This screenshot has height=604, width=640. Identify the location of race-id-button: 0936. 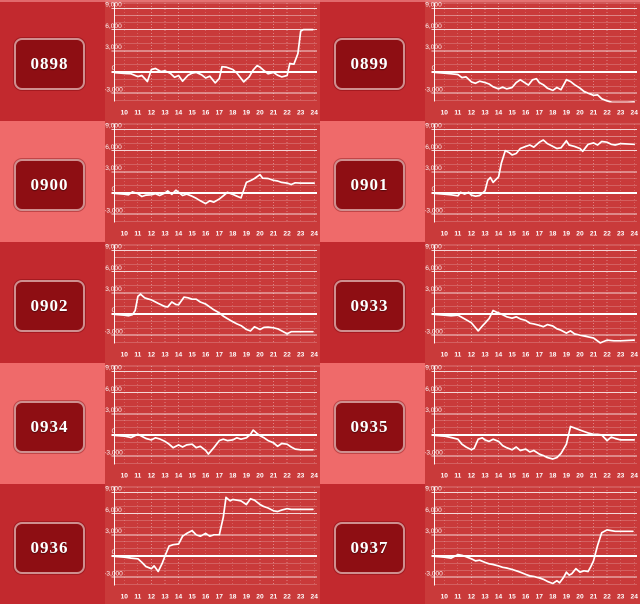
(49, 548).